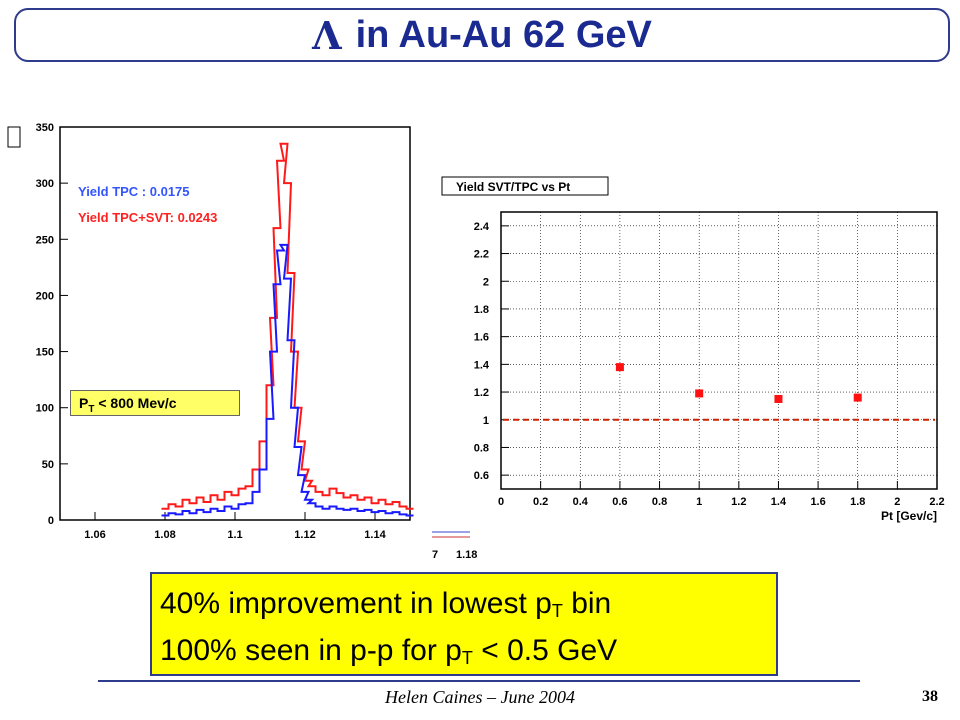 The height and width of the screenshot is (720, 960). Describe the element at coordinates (45, 128) in the screenshot. I see `histogram-y-tick-label: 350` at that location.